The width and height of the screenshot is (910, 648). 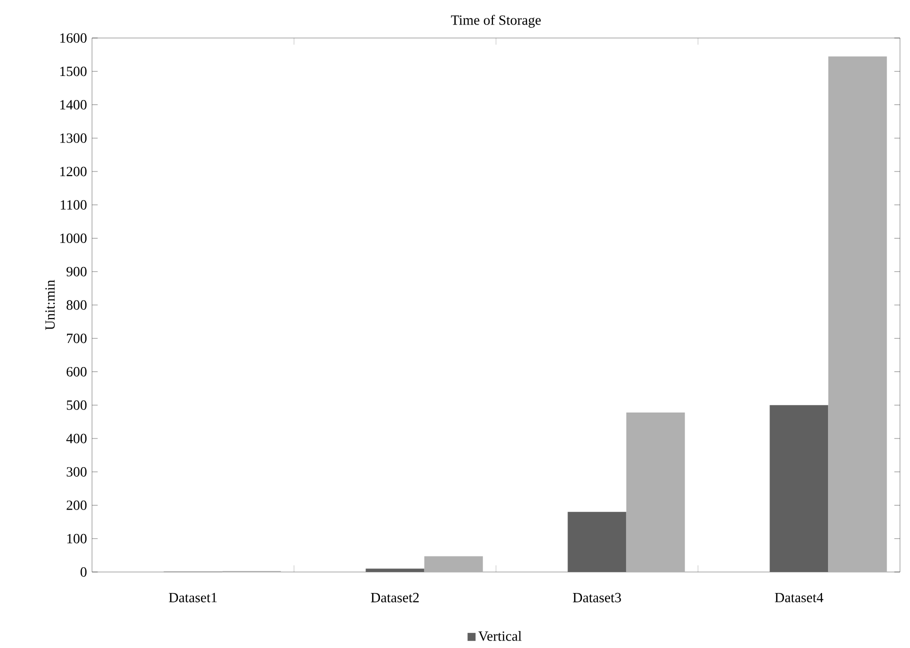 What do you see at coordinates (76, 472) in the screenshot?
I see `y-tick-label: 300` at bounding box center [76, 472].